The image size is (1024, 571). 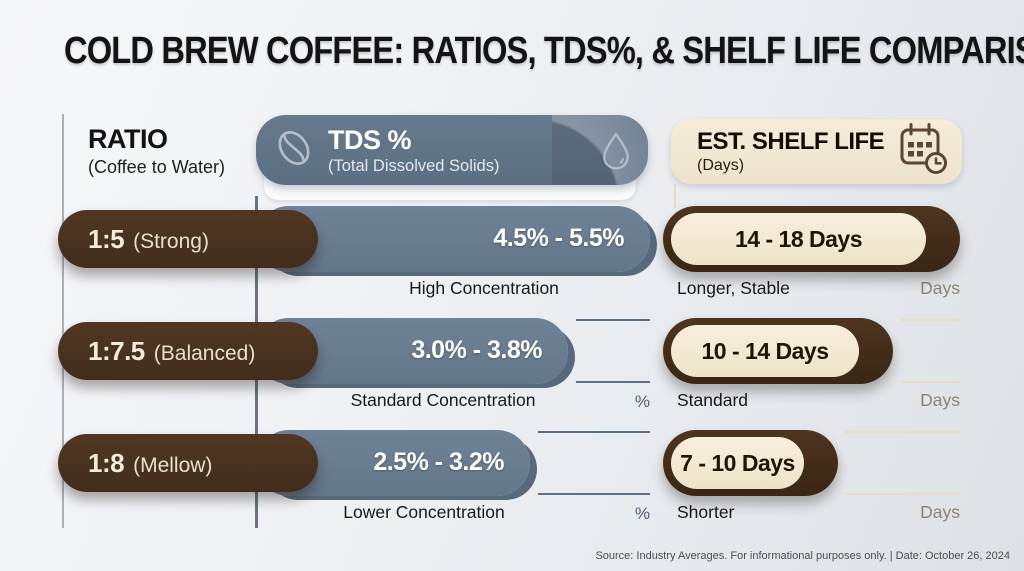 I want to click on shelf-range-value: 10 - 14 Days, so click(x=765, y=350).